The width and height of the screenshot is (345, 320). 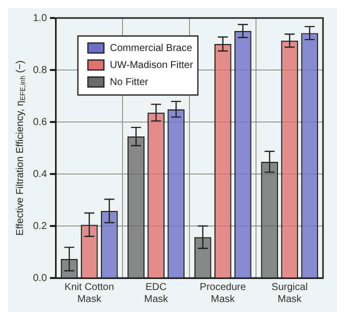 I want to click on x-tick-label: Knit Cotton Mask, so click(x=89, y=293).